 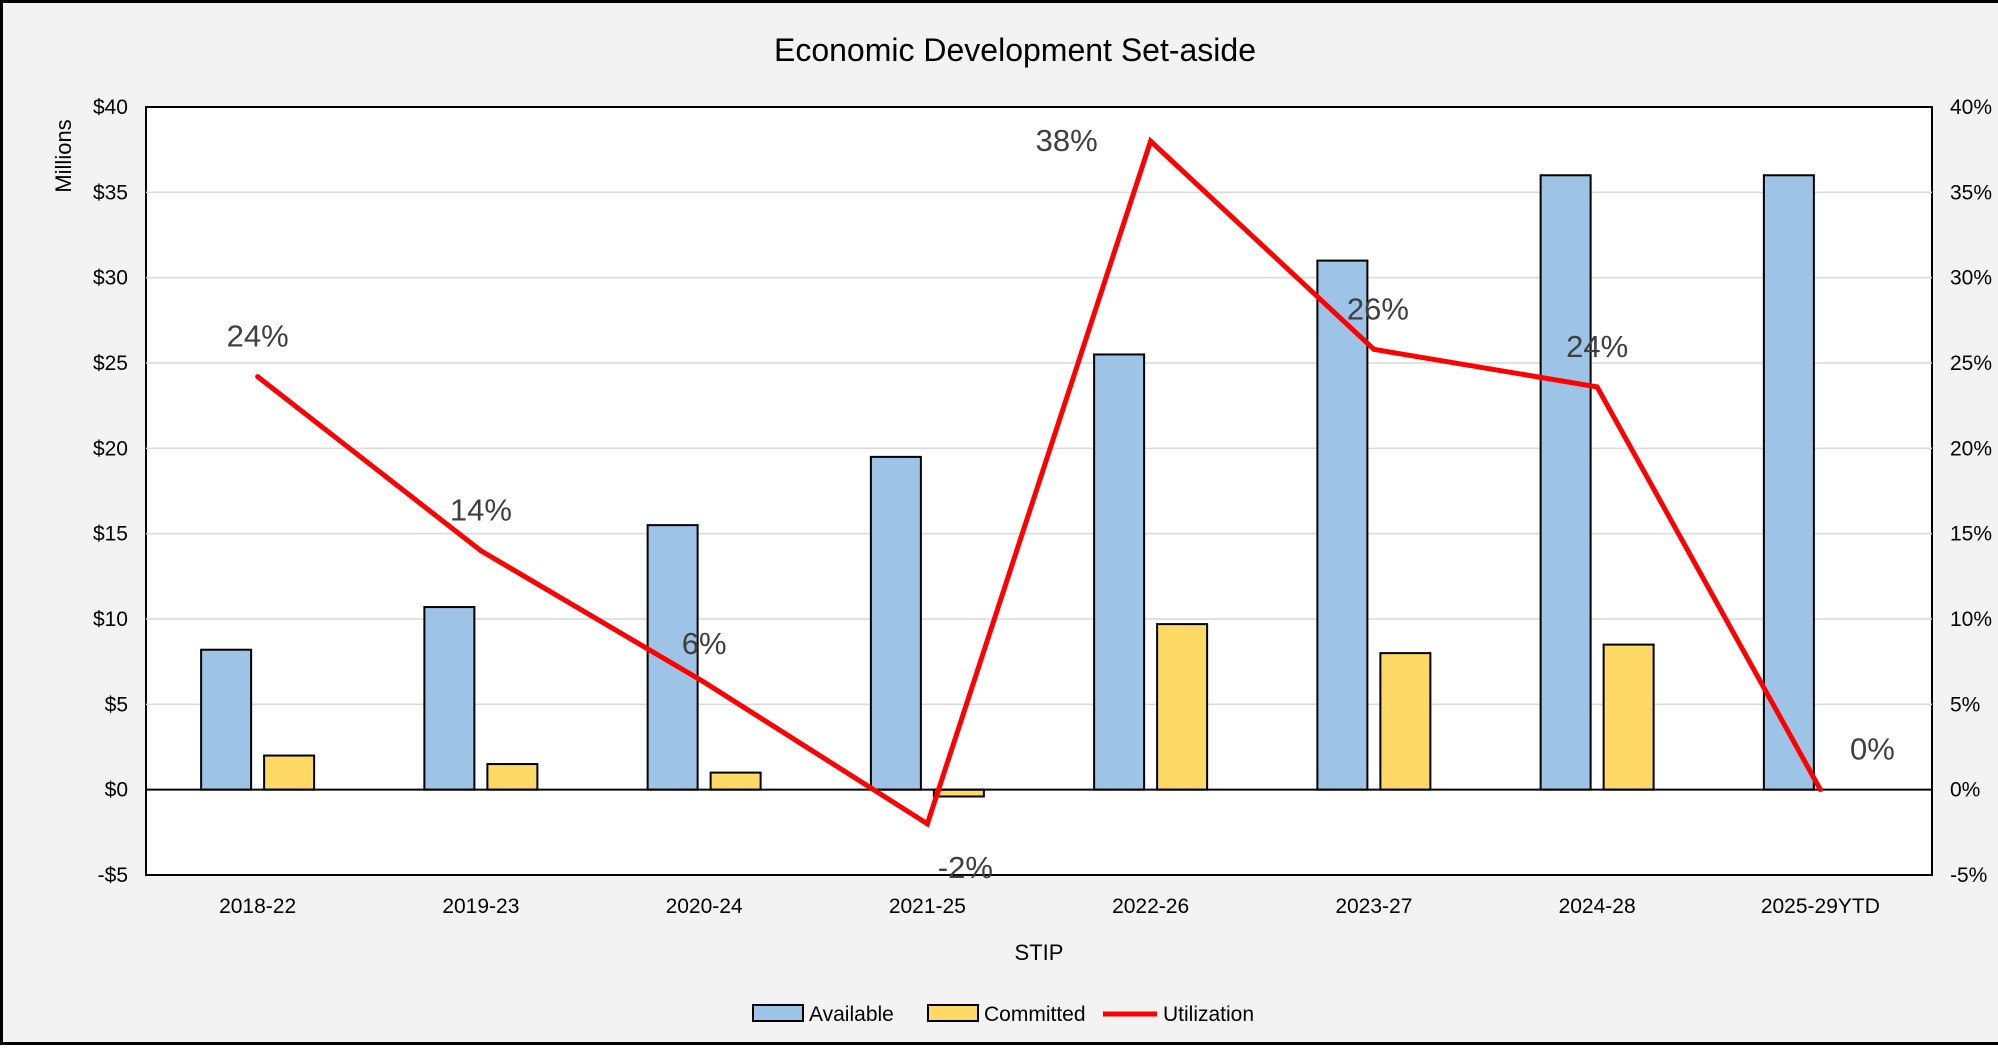 What do you see at coordinates (480, 906) in the screenshot?
I see `x-tick-label: 2019-23` at bounding box center [480, 906].